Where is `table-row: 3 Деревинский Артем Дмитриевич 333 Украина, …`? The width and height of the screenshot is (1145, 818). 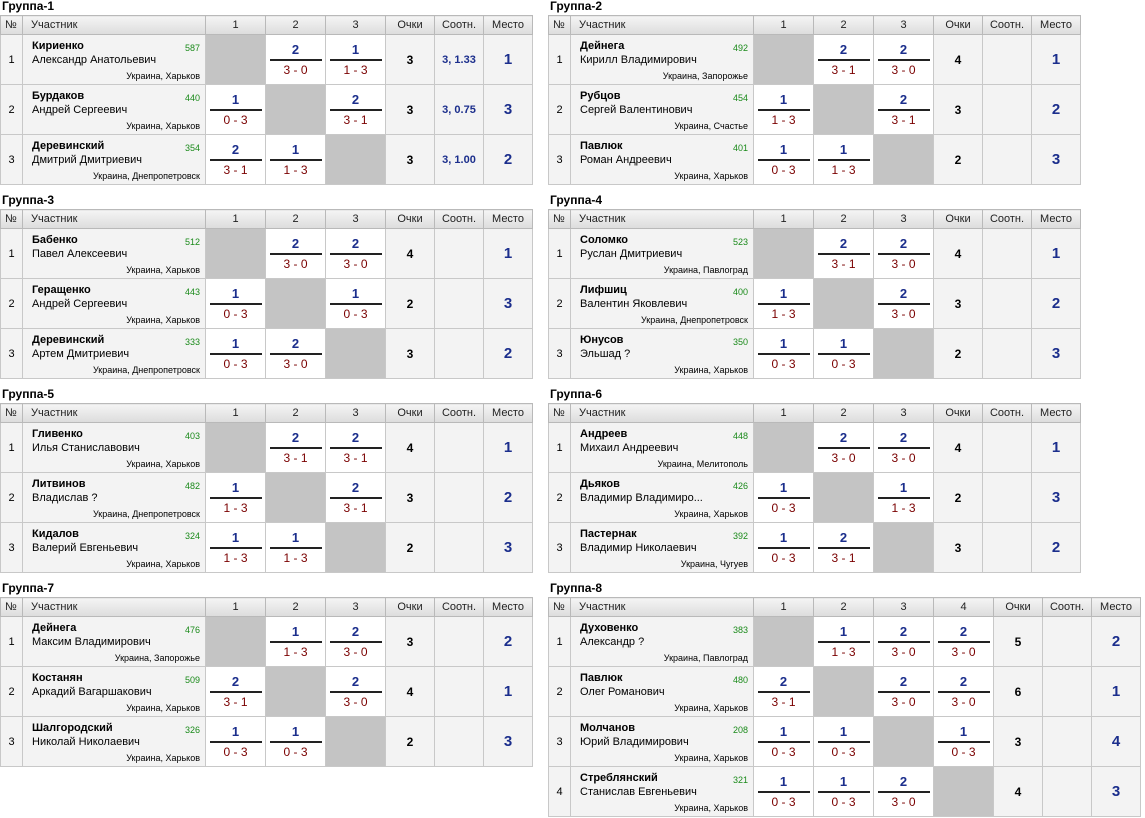
table-row: 3 Деревинский Артем Дмитриевич 333 Украина, … is located at coordinates (266, 353).